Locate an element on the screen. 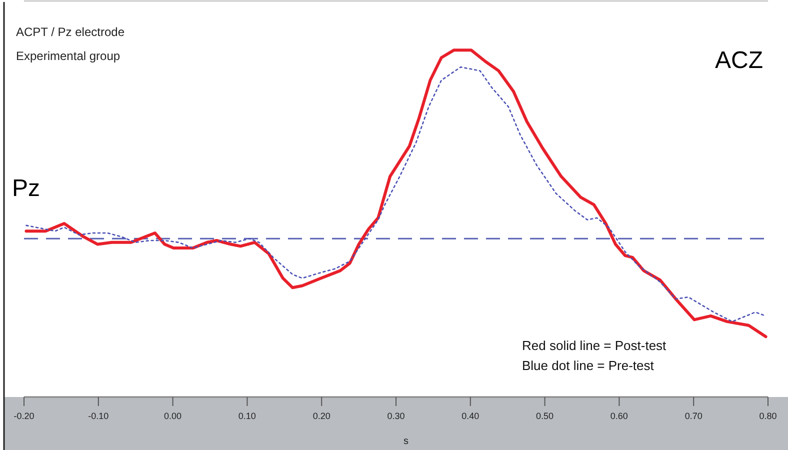  annotation: Pz is located at coordinates (26, 188).